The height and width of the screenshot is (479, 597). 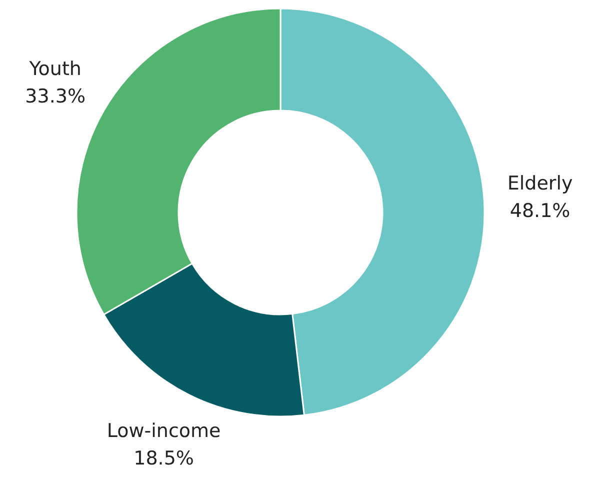 I want to click on data-label: 48.1%, so click(x=540, y=211).